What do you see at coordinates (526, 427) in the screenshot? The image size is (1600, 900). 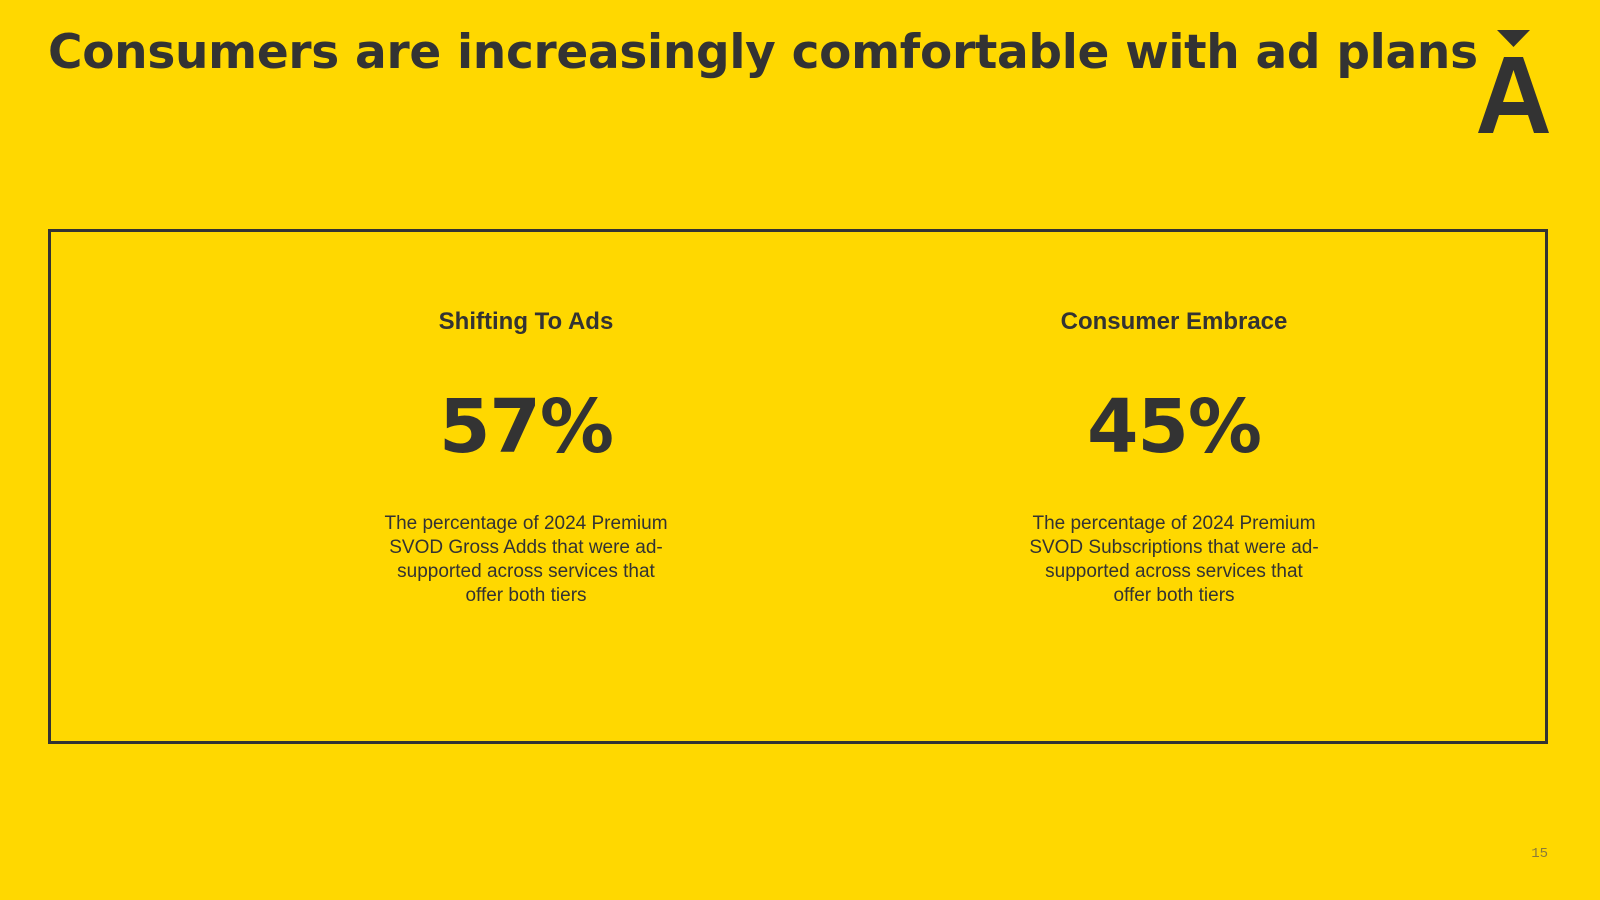 I see `stat-value: 57%` at bounding box center [526, 427].